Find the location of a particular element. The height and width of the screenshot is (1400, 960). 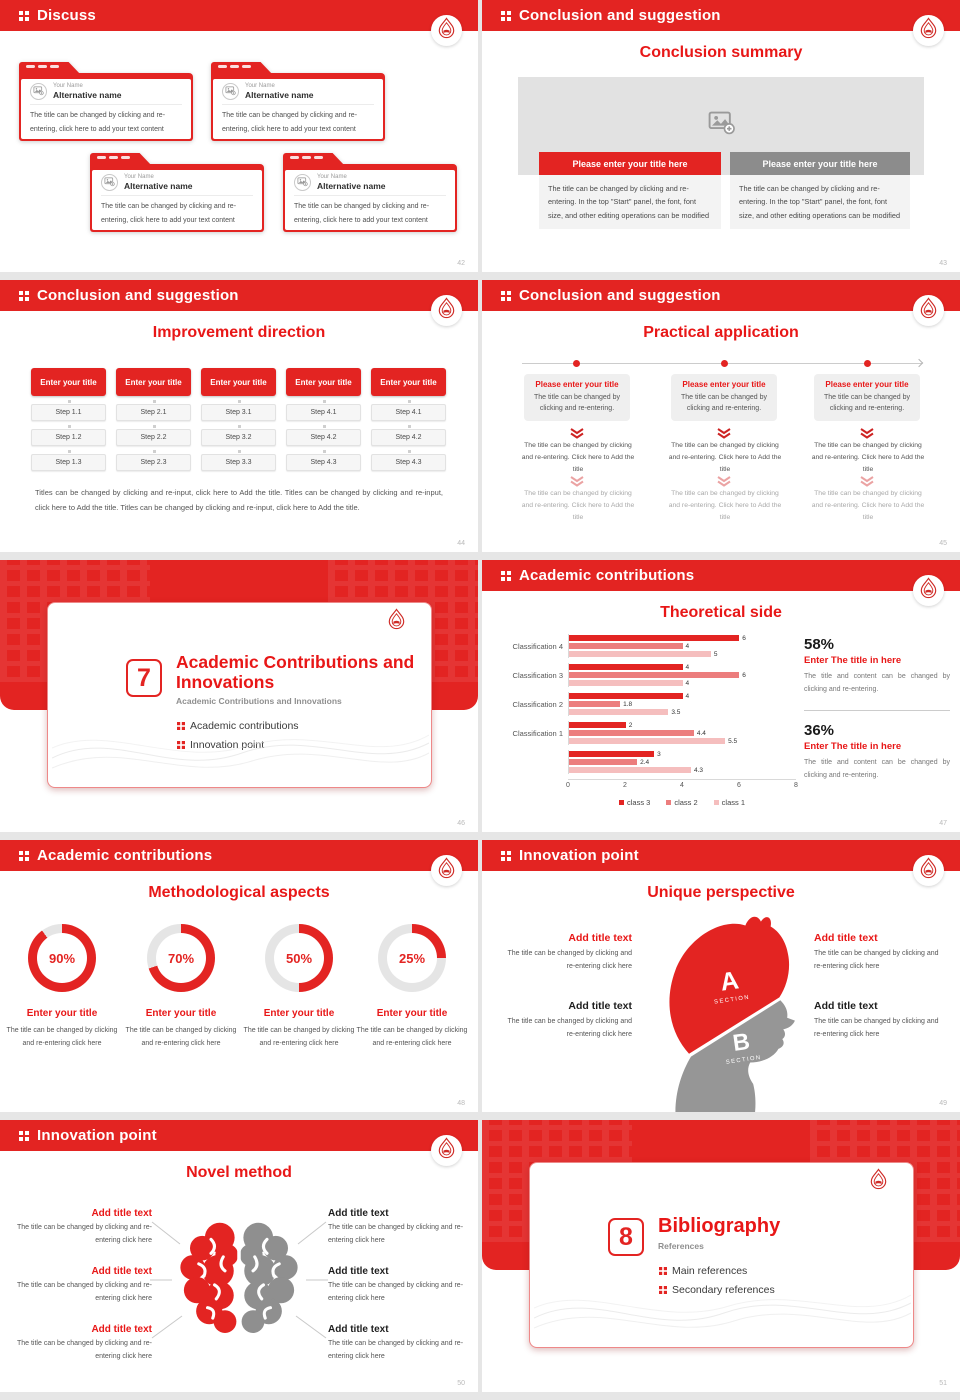

donut-title: Enter your title is located at coordinates (412, 1013).